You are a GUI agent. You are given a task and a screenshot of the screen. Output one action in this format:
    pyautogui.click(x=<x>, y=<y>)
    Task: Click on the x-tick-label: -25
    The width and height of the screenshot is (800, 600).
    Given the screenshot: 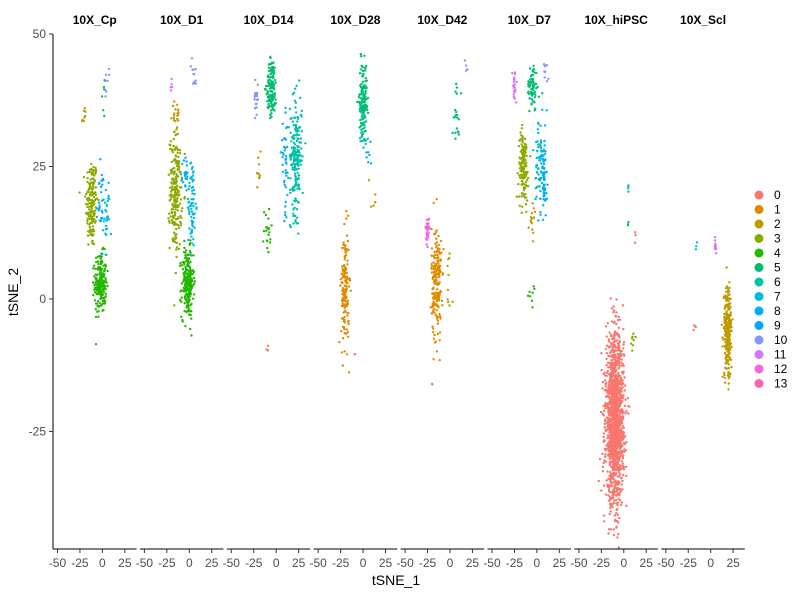 What is the action you would take?
    pyautogui.click(x=80, y=563)
    